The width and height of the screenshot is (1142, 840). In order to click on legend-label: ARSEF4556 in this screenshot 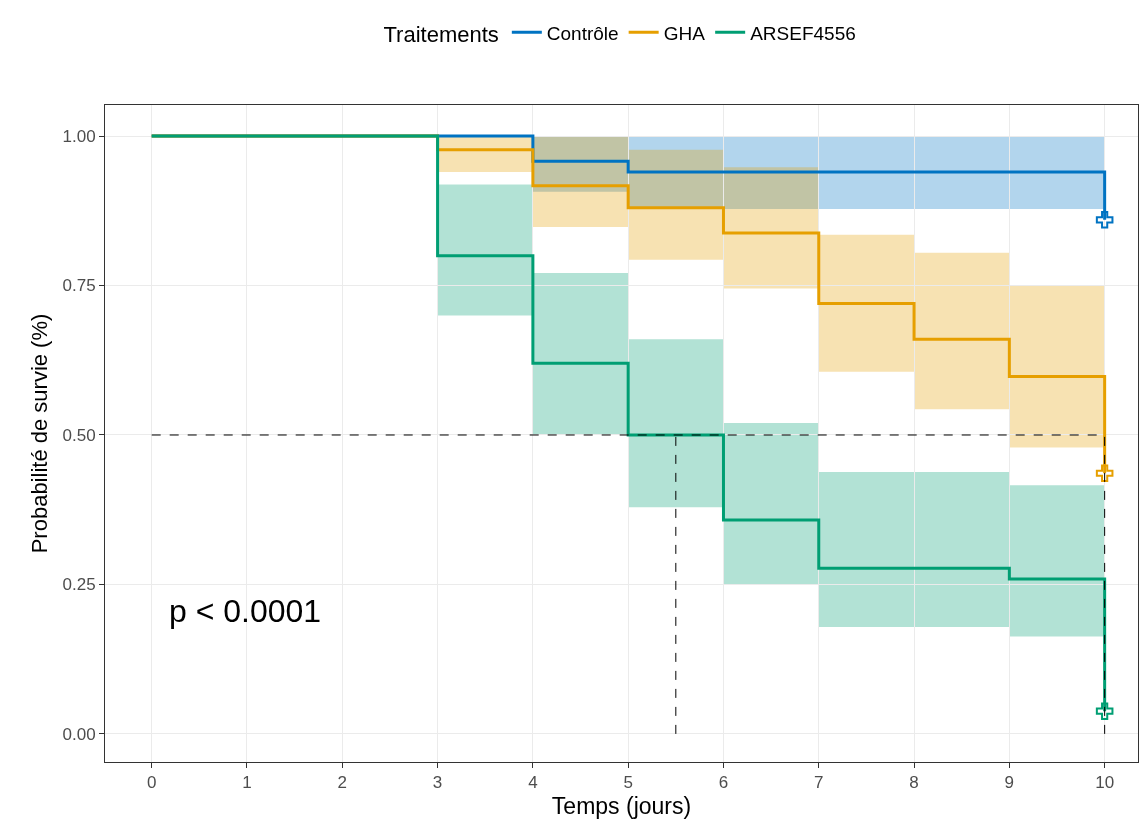, I will do `click(803, 33)`.